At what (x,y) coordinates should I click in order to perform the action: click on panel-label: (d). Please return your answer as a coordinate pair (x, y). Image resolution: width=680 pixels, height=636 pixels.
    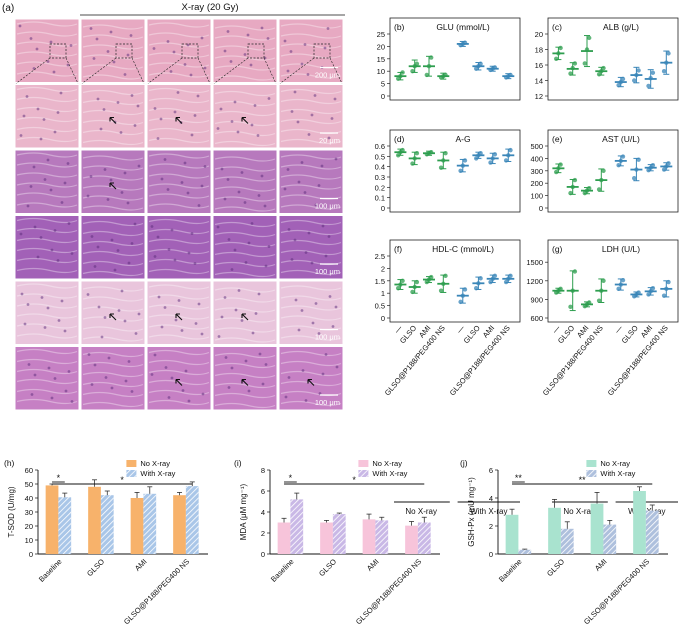
    Looking at the image, I should click on (399, 139).